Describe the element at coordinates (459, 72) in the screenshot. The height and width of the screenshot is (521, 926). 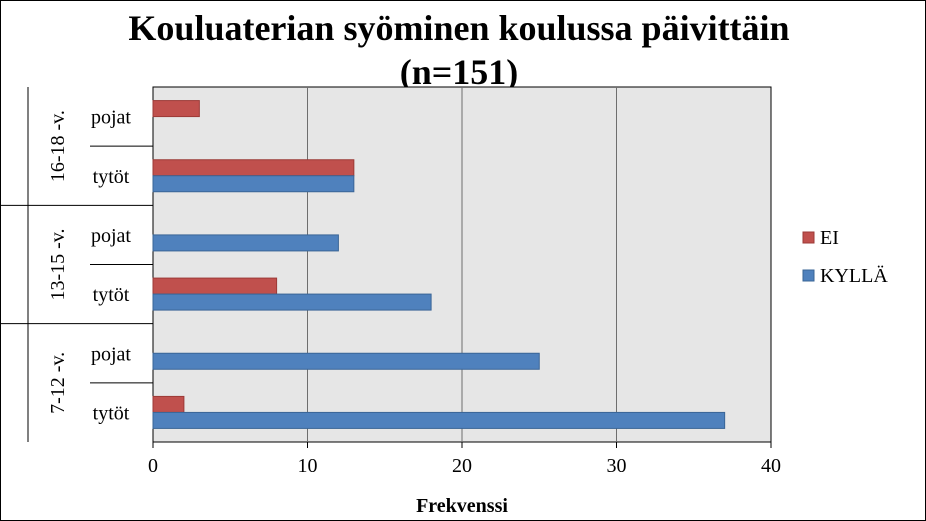
I see `chart-subtitle: (n=151)` at that location.